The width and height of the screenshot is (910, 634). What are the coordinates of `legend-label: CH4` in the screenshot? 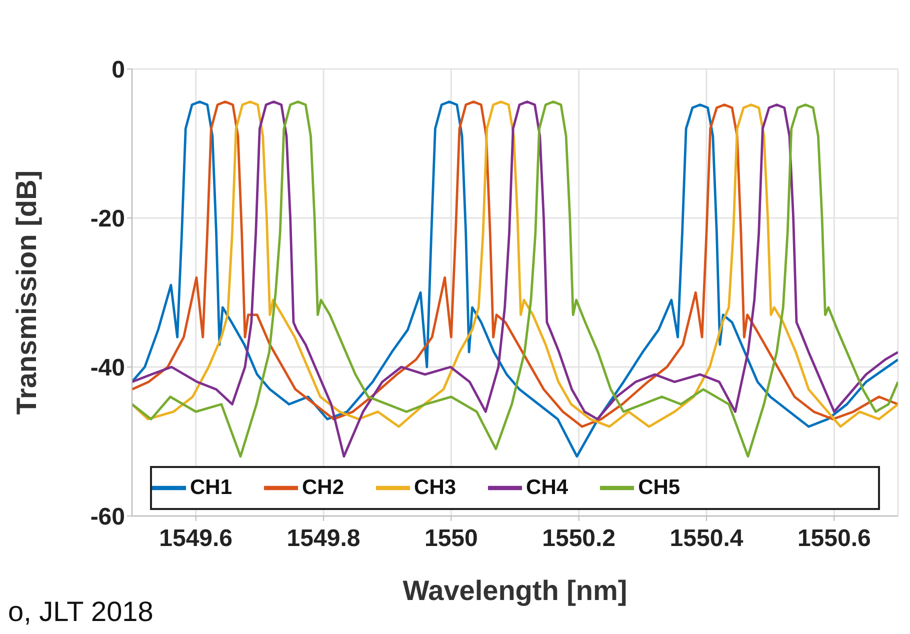 It's located at (547, 487).